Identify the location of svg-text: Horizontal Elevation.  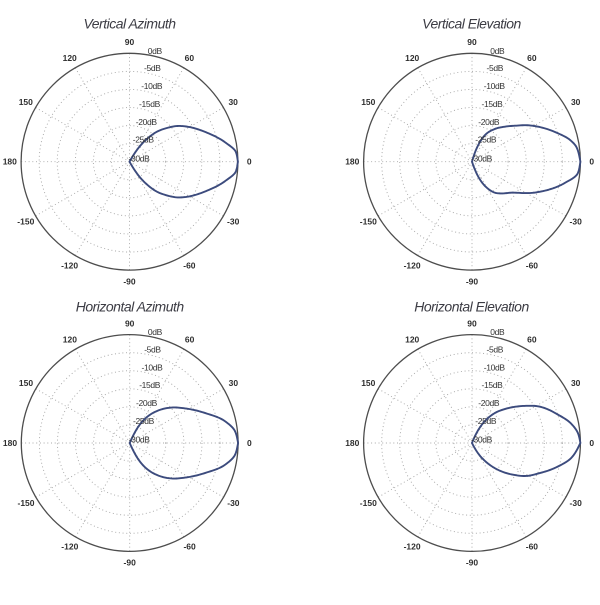
(471, 307).